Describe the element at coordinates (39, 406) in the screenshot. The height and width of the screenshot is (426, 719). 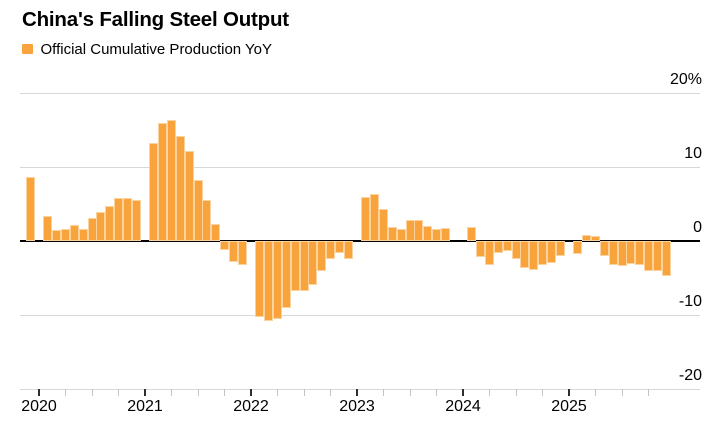
I see `x-axis-label: 2020` at that location.